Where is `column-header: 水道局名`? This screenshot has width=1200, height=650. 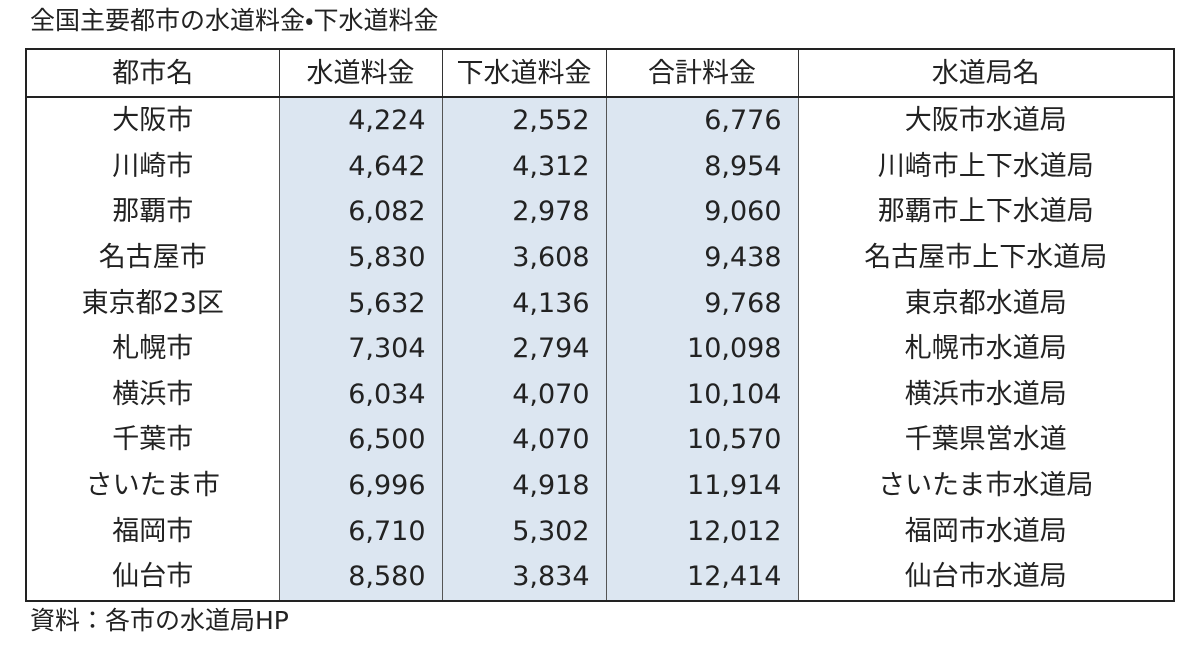 column-header: 水道局名 is located at coordinates (985, 73).